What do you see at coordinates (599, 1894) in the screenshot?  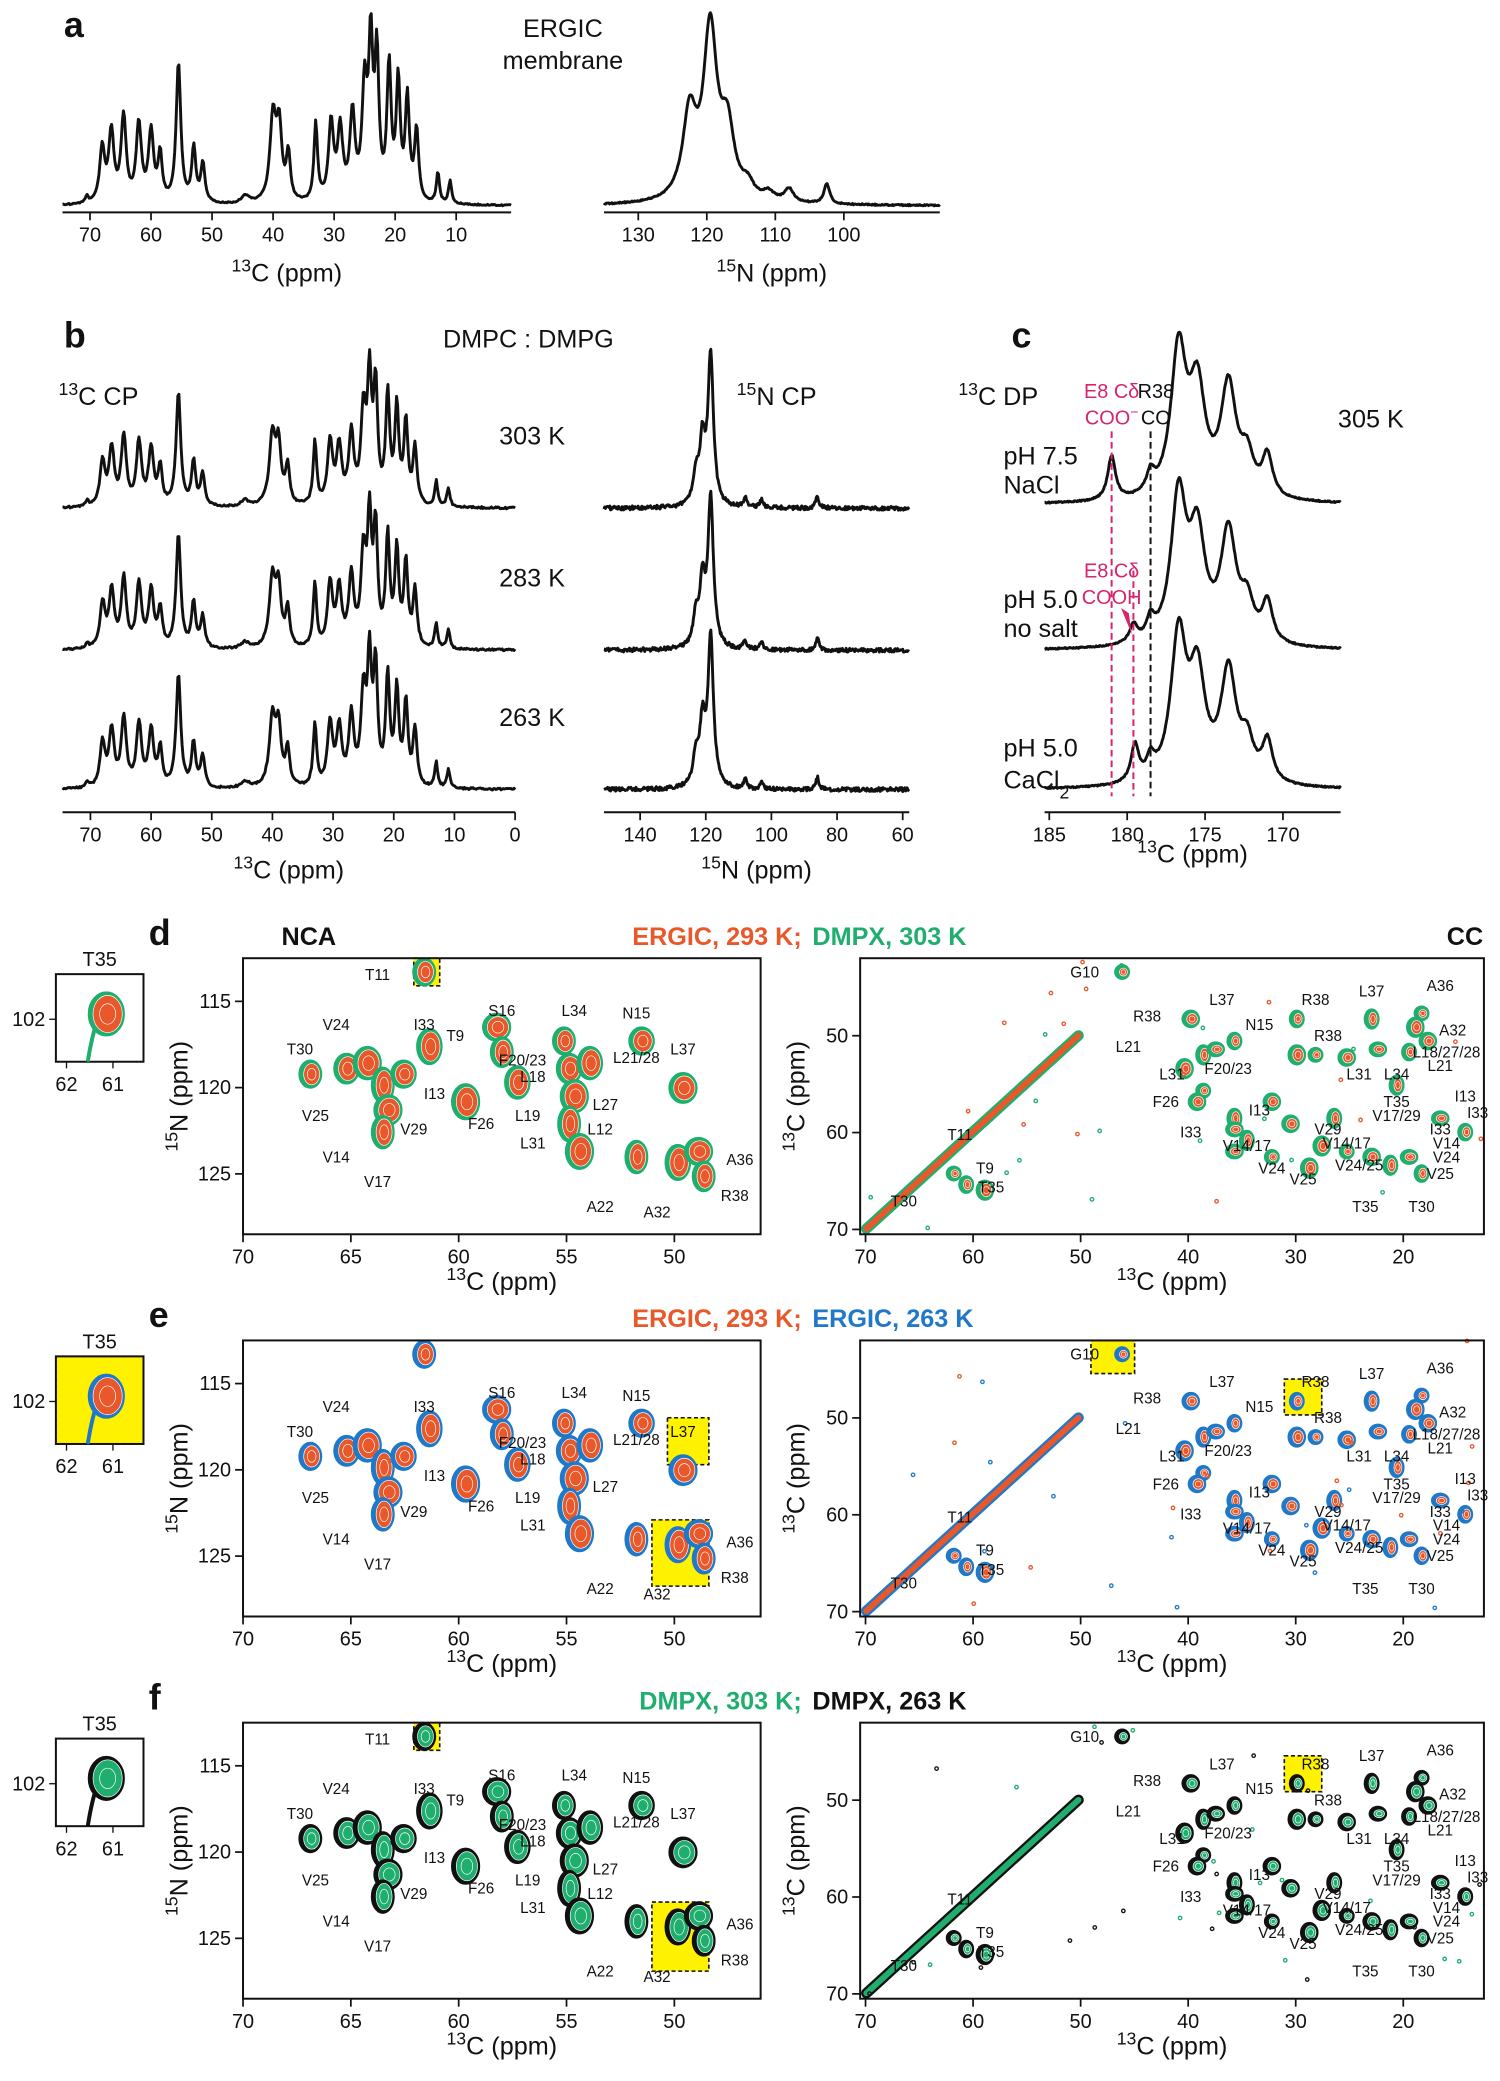 I see `peak-label: L12` at bounding box center [599, 1894].